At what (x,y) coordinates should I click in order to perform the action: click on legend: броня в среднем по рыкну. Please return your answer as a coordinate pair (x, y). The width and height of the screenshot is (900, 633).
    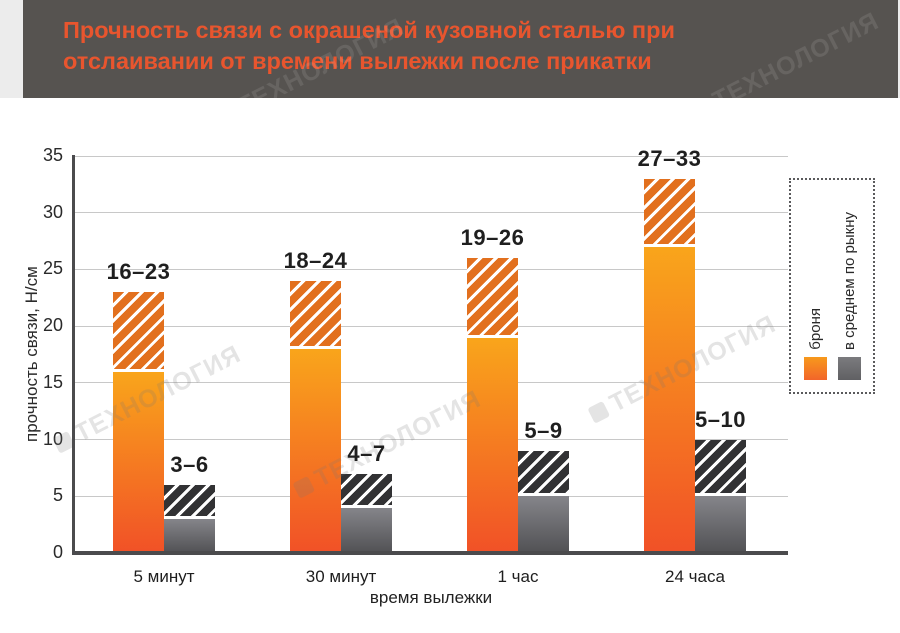
    Looking at the image, I should click on (832, 286).